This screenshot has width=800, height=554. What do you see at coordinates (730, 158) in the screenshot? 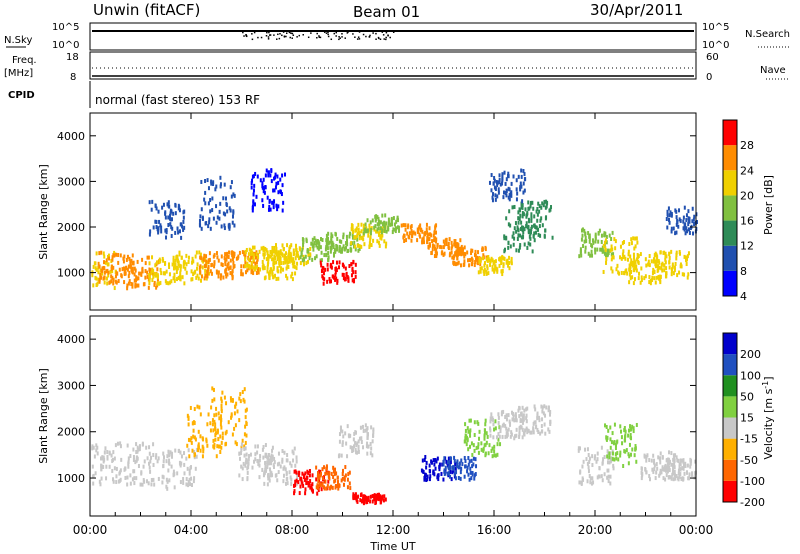
I see `colorbar-segment` at bounding box center [730, 158].